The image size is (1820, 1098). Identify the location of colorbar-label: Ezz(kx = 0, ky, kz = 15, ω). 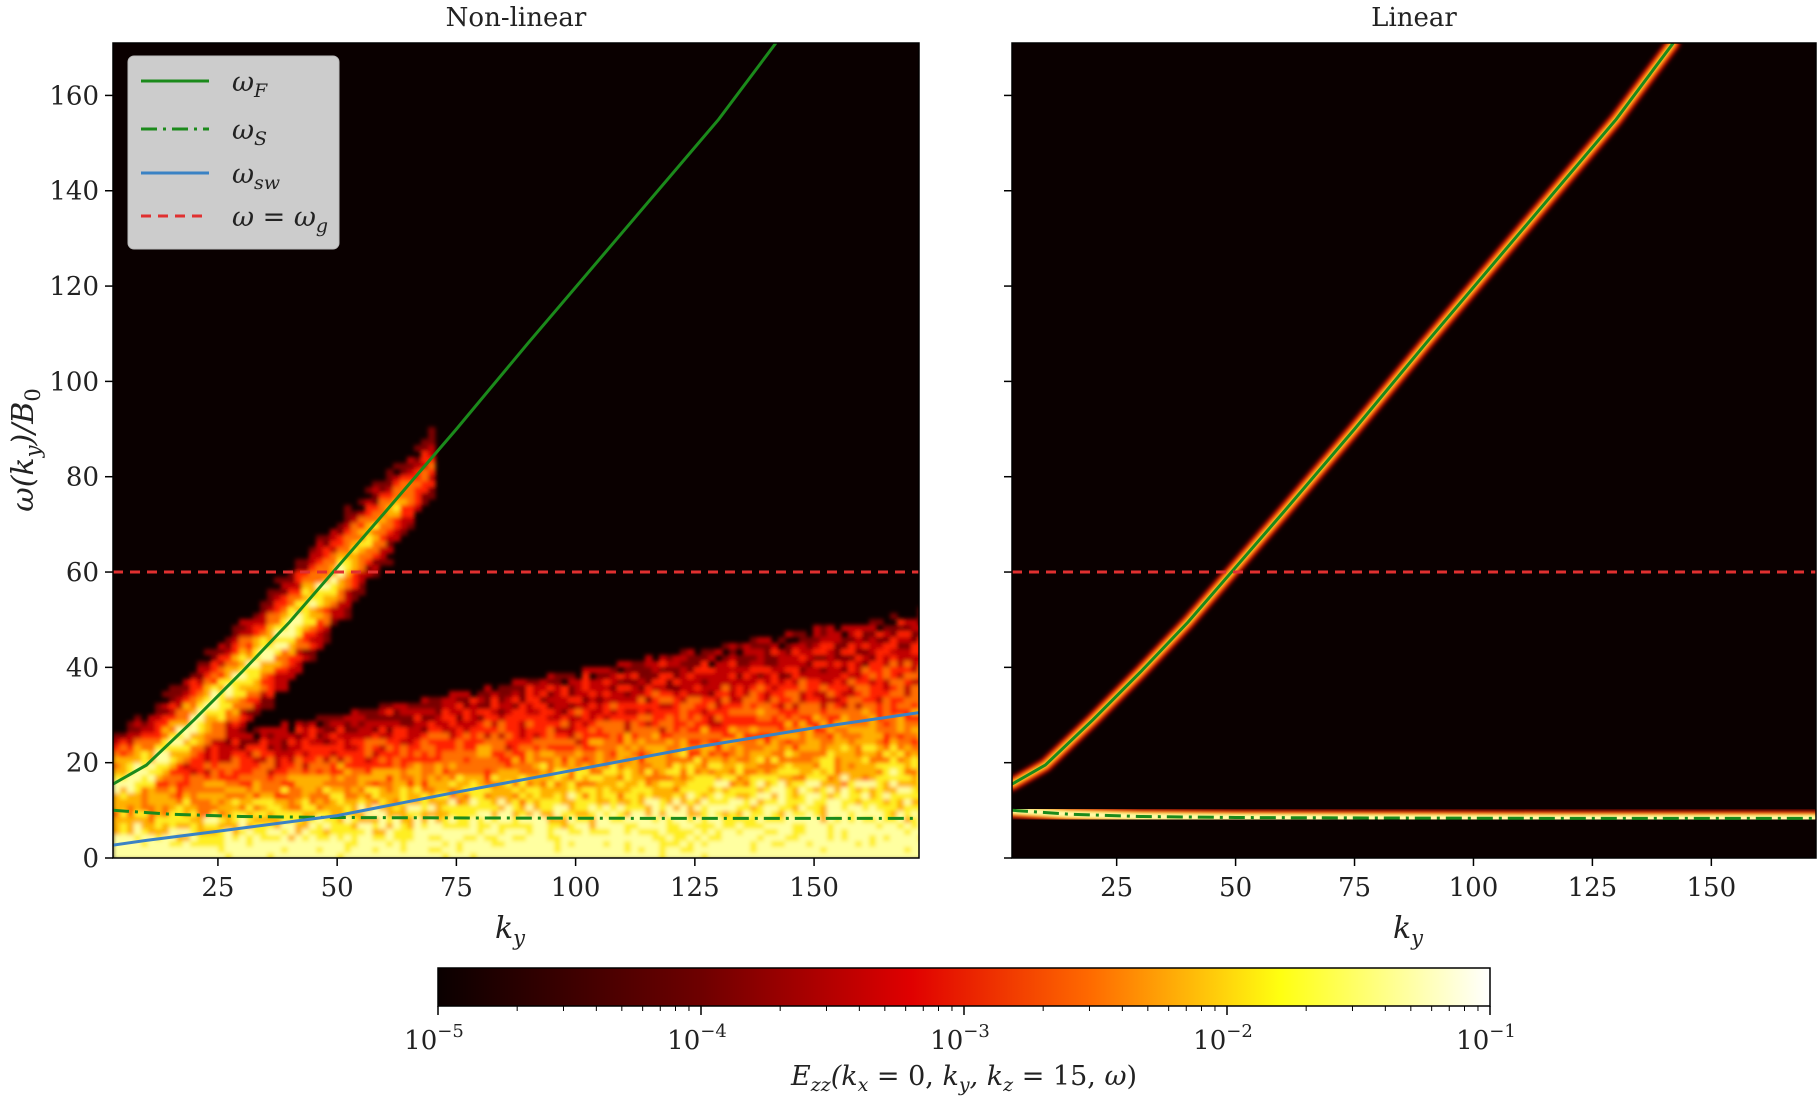
(963, 1078).